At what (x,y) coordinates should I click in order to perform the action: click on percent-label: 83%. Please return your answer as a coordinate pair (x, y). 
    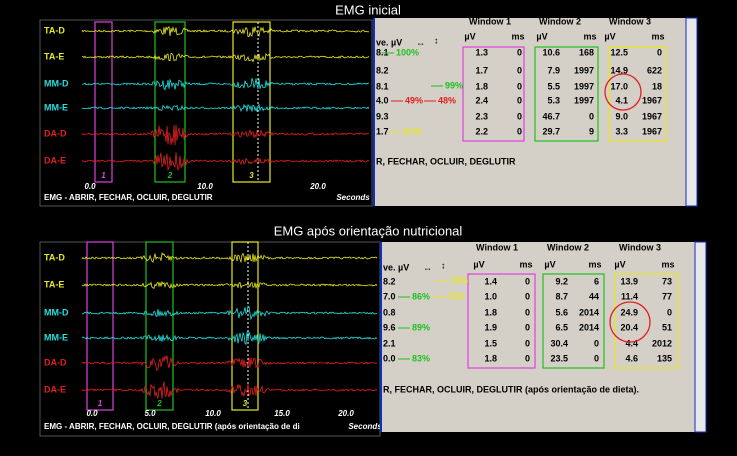
    Looking at the image, I should click on (421, 358).